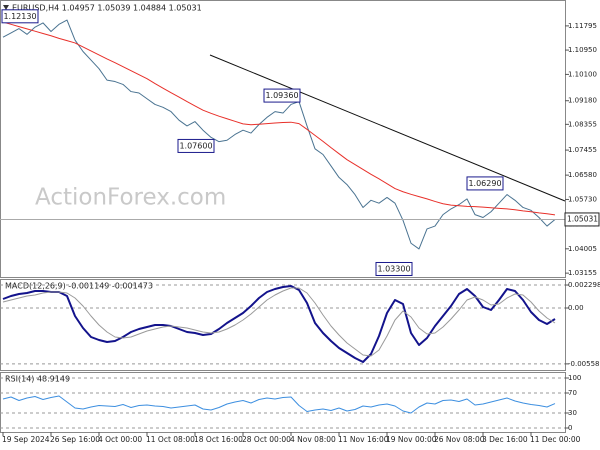  I want to click on y-tick-label: 0, so click(570, 428).